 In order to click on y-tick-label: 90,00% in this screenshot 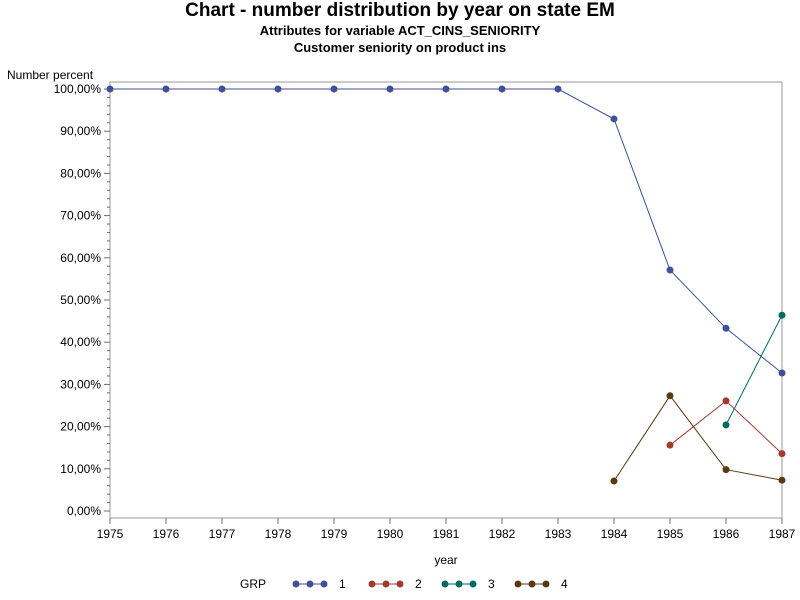, I will do `click(80, 131)`.